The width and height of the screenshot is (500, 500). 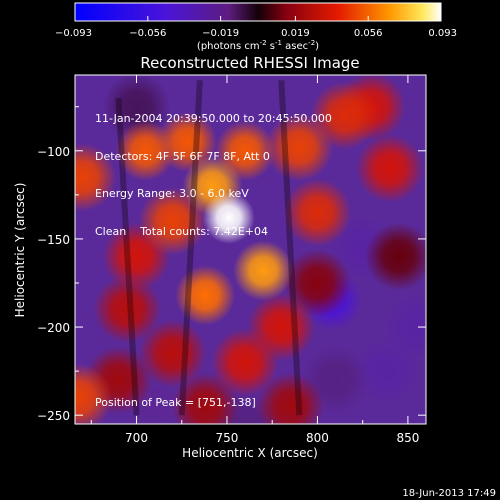 I want to click on info-line-counts: Clean Total counts: 7.42E+04, so click(x=182, y=231).